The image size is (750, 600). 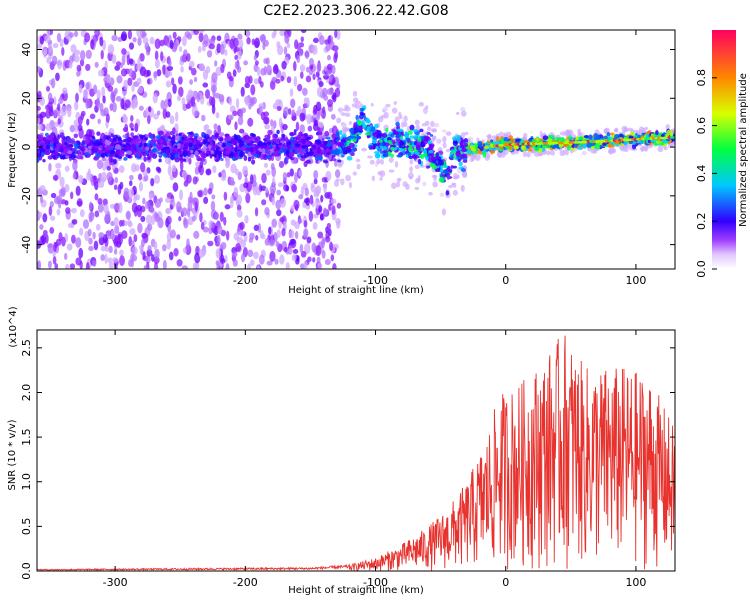 What do you see at coordinates (635, 280) in the screenshot?
I see `x-tick-label: 100` at bounding box center [635, 280].